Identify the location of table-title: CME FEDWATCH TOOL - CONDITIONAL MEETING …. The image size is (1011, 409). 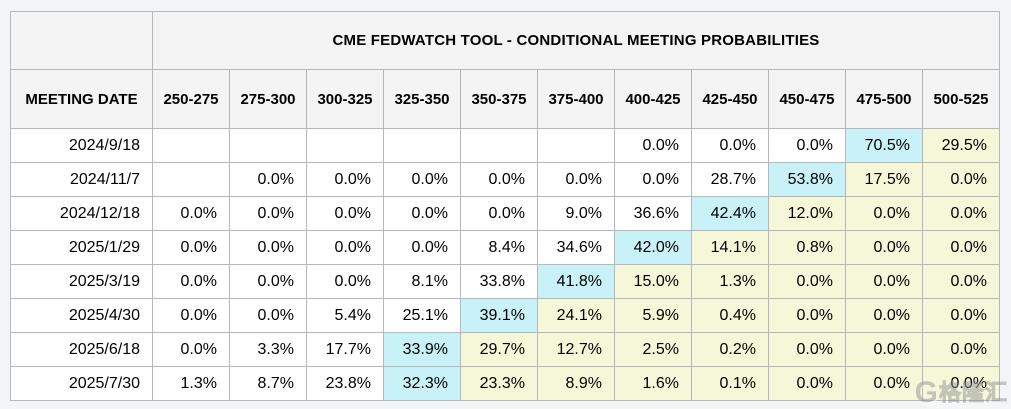
(576, 40).